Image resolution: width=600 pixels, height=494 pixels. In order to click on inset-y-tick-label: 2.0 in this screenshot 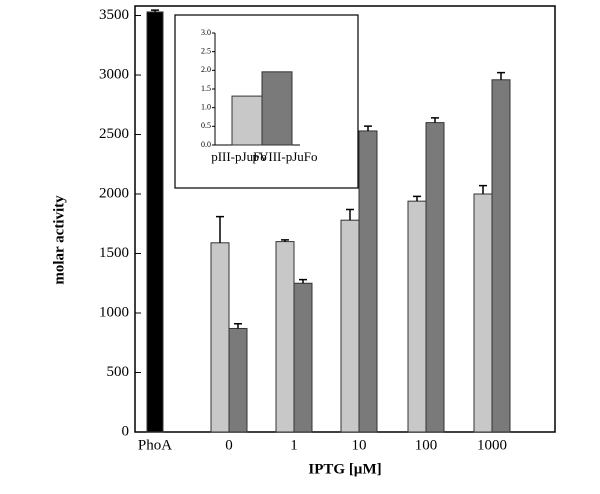, I will do `click(206, 69)`.